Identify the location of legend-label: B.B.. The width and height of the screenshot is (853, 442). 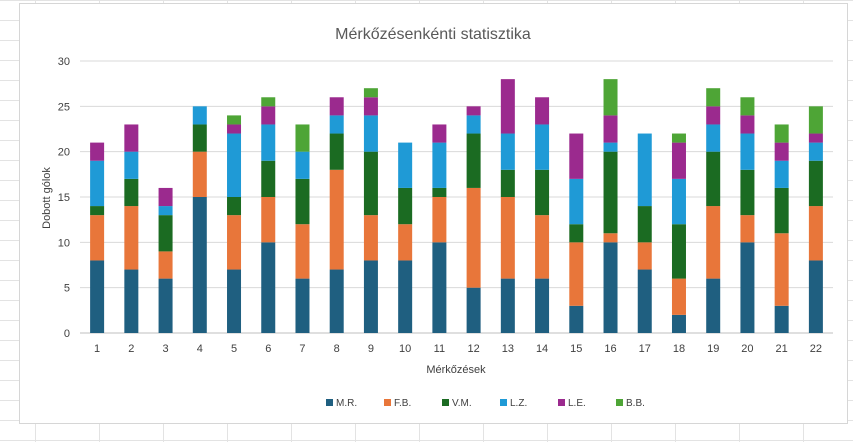
(635, 403).